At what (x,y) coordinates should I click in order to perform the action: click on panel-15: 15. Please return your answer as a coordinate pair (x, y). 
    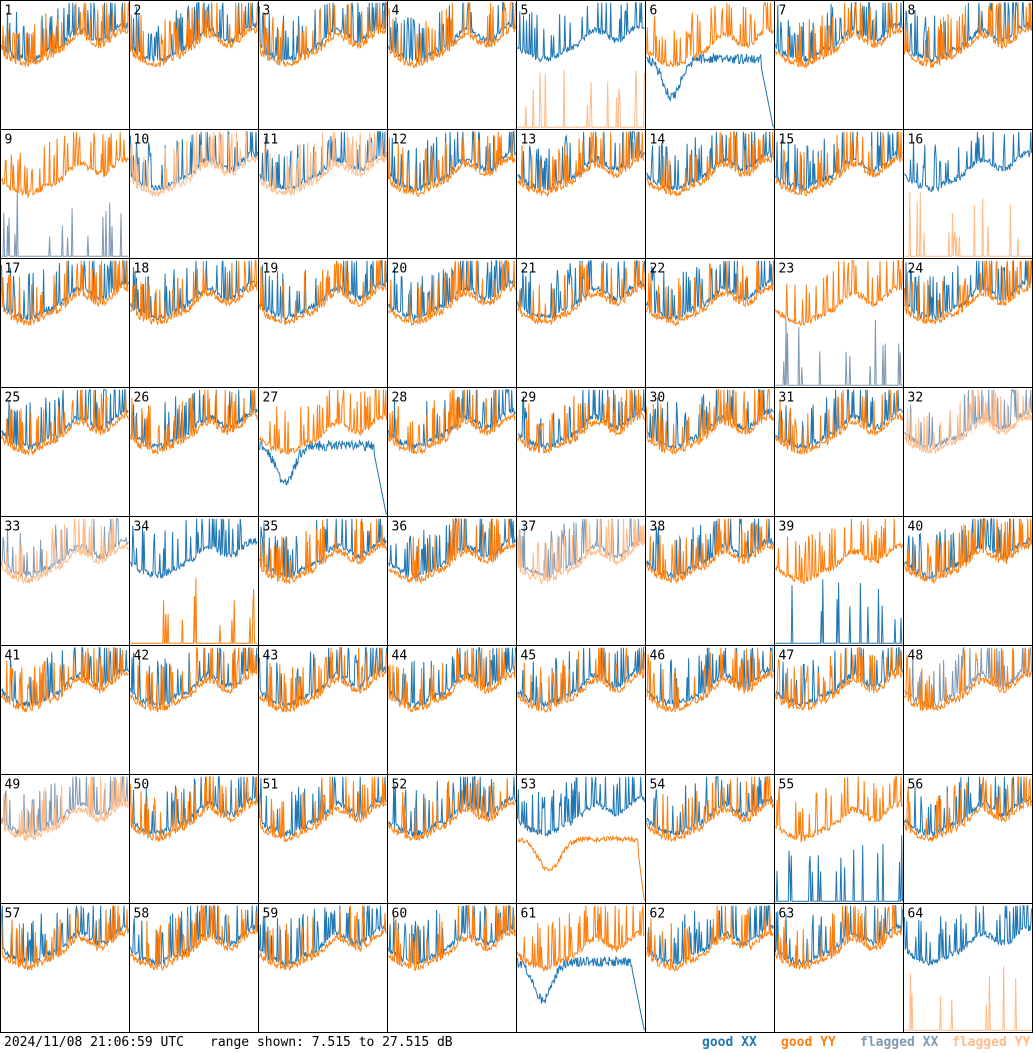
    Looking at the image, I should click on (839, 194).